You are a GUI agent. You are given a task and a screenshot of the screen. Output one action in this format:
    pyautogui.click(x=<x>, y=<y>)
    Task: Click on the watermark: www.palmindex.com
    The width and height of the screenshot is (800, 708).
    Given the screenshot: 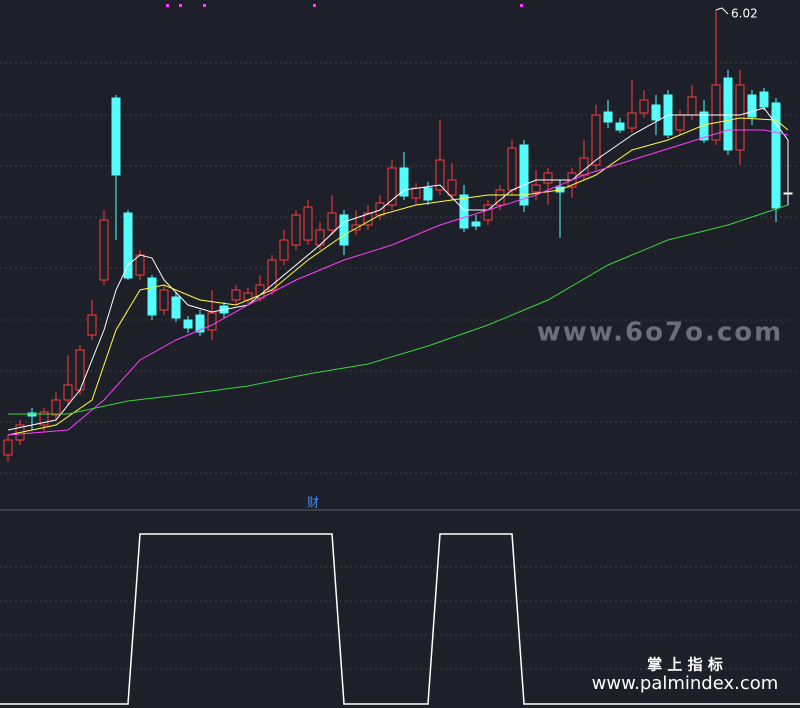 What is the action you would take?
    pyautogui.click(x=685, y=683)
    